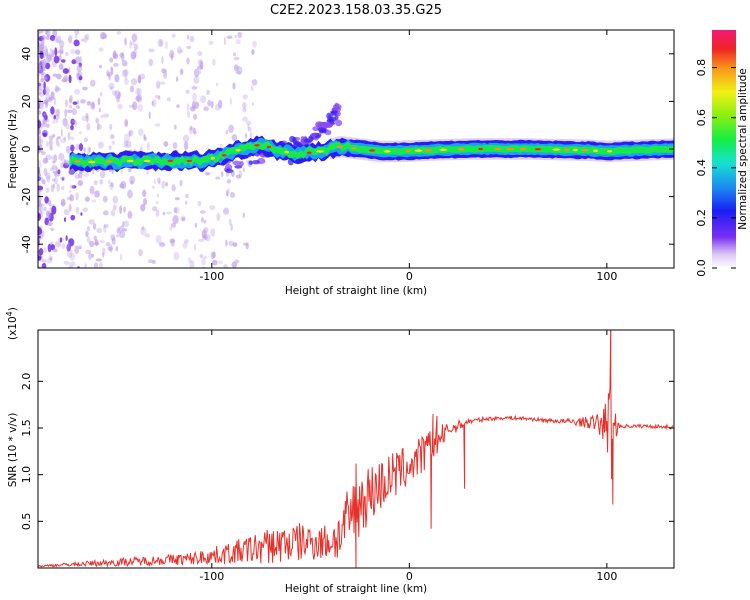 This screenshot has height=600, width=750. Describe the element at coordinates (371, 154) in the screenshot. I see `ridge-band-green` at that location.